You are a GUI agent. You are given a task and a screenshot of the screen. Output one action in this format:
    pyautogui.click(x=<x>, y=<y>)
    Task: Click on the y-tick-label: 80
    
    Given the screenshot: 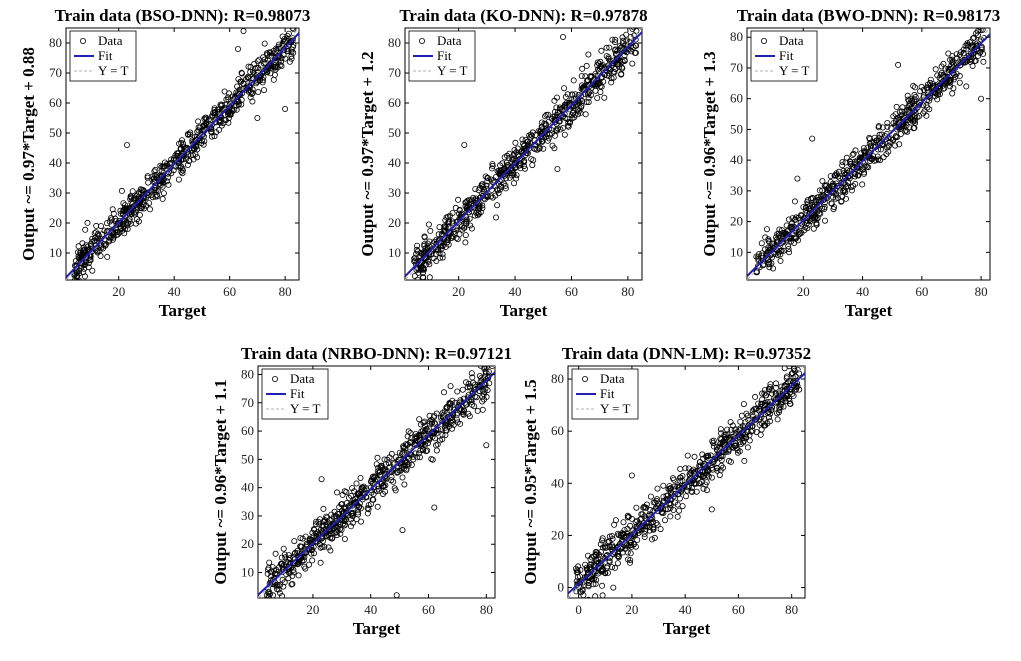 What is the action you would take?
    pyautogui.click(x=247, y=373)
    